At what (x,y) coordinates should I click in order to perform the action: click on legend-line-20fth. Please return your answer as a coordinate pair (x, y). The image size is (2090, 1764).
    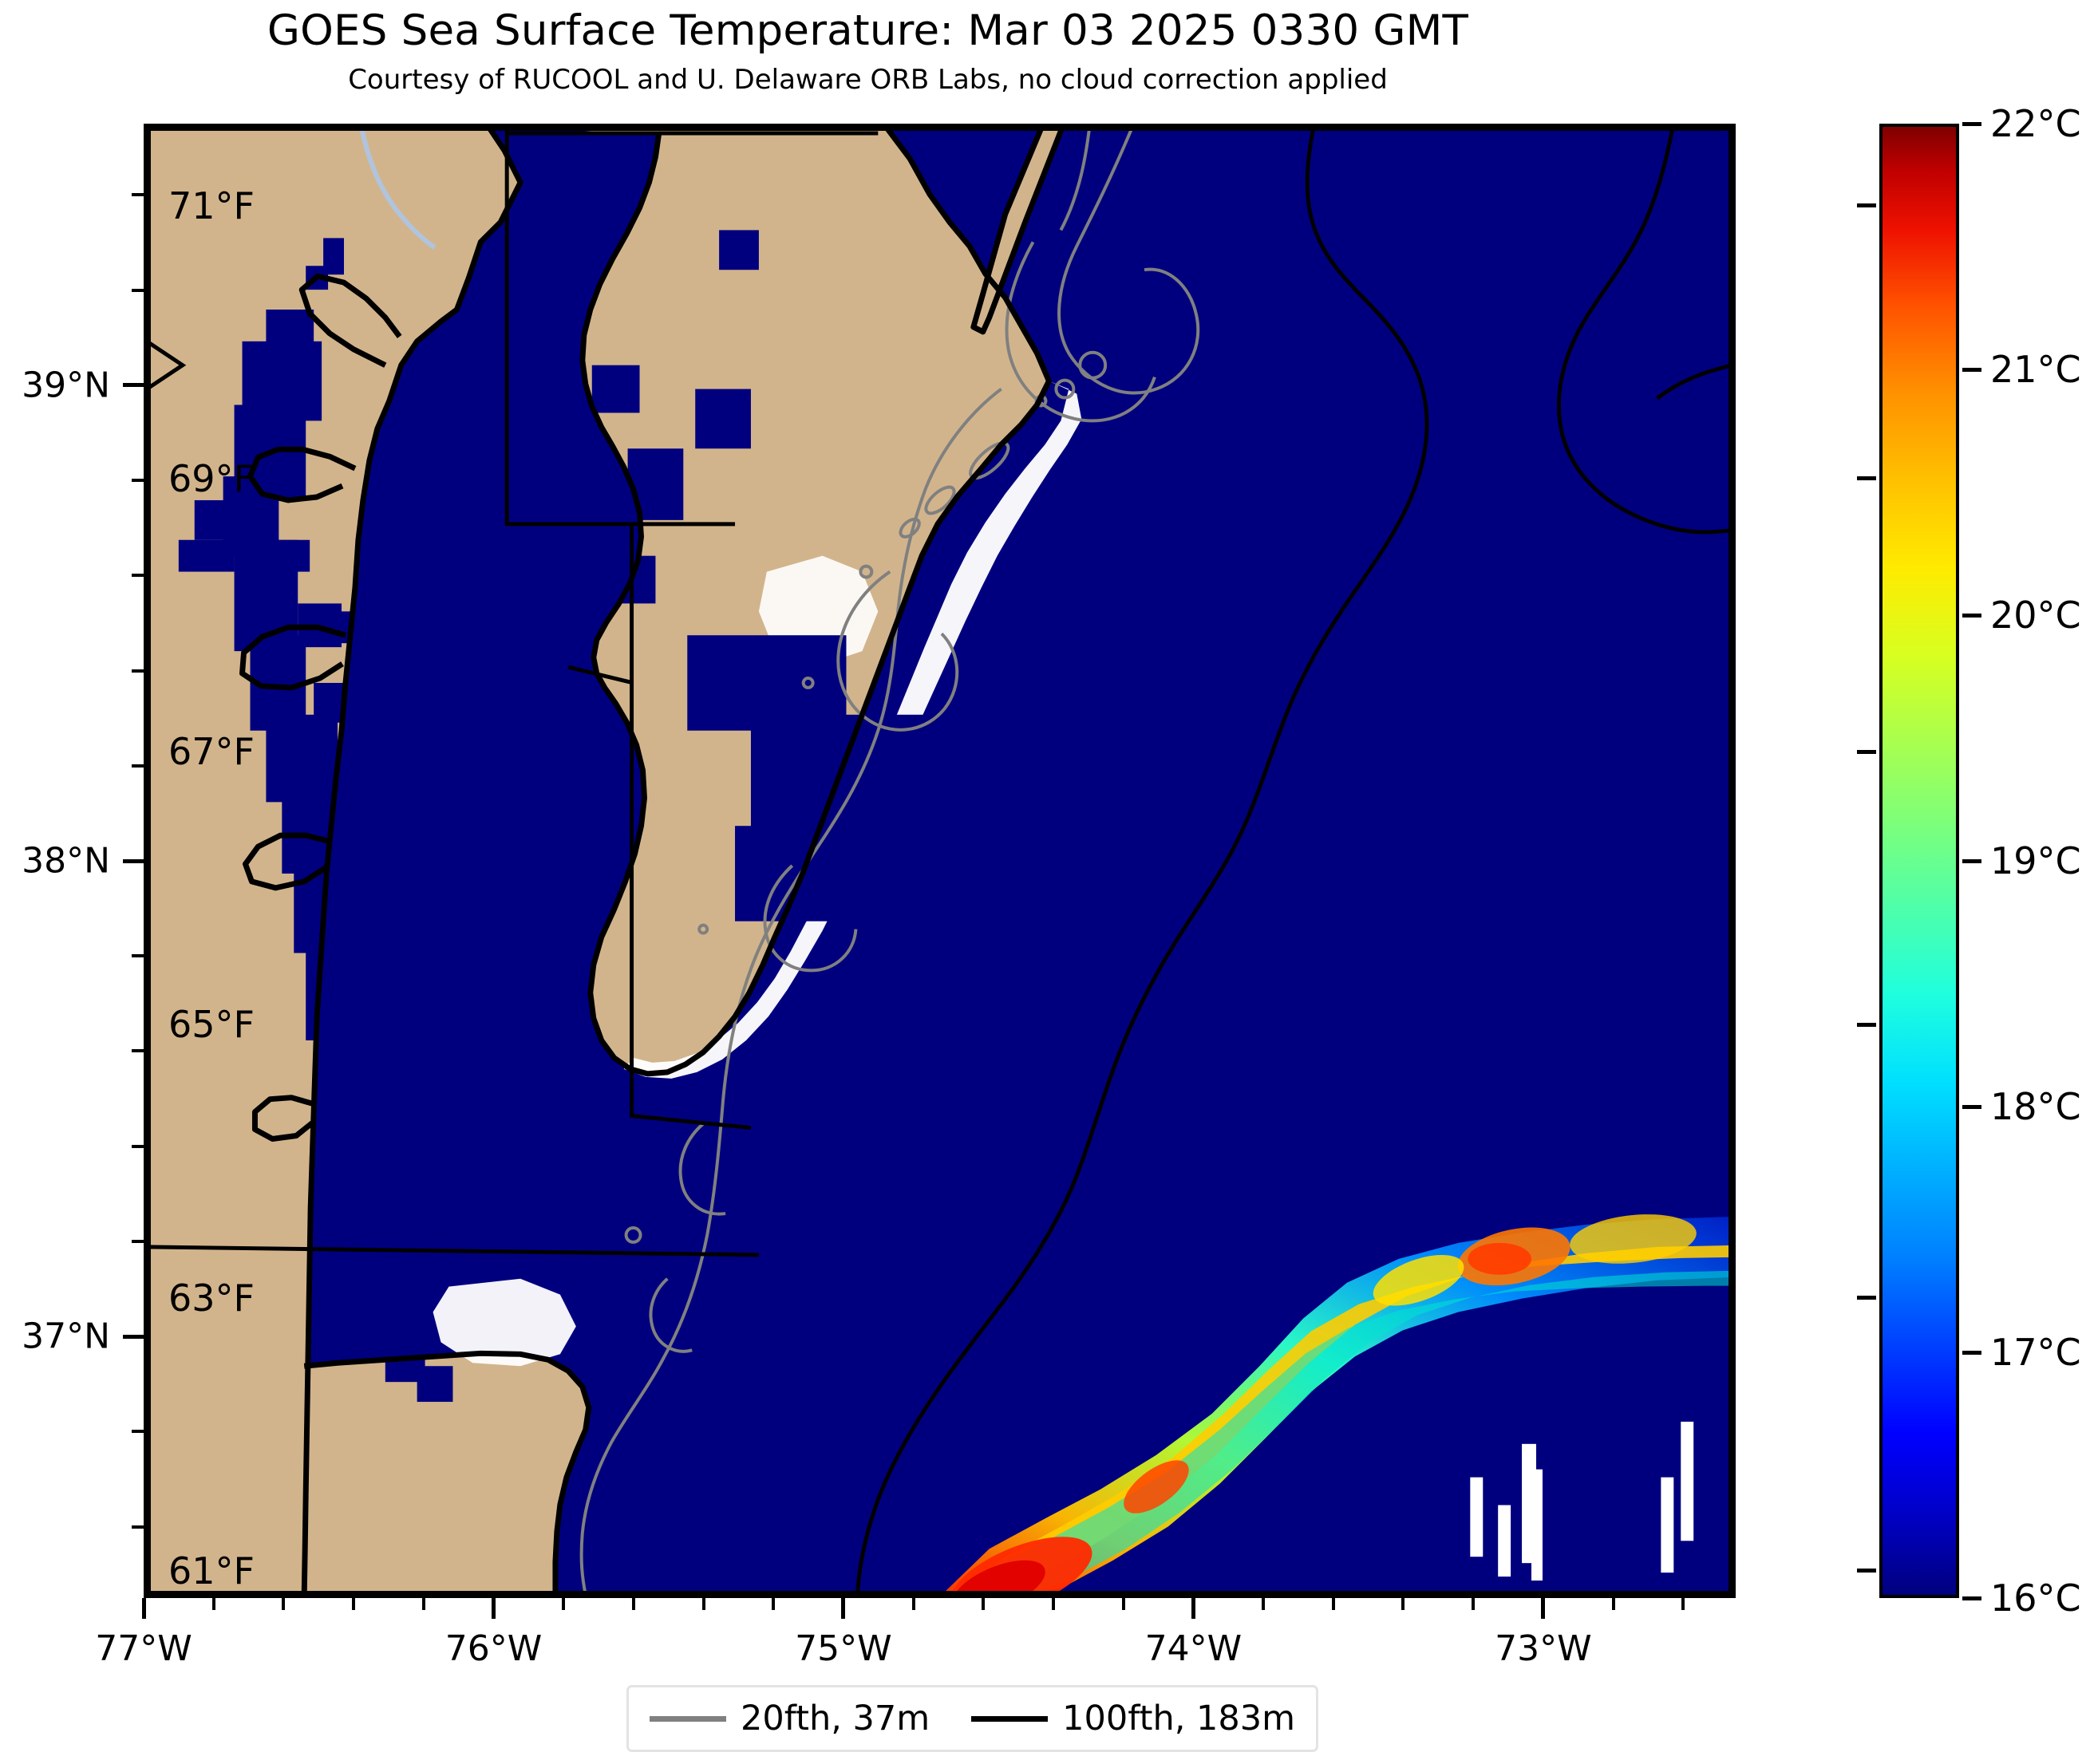
    Looking at the image, I should click on (688, 1718).